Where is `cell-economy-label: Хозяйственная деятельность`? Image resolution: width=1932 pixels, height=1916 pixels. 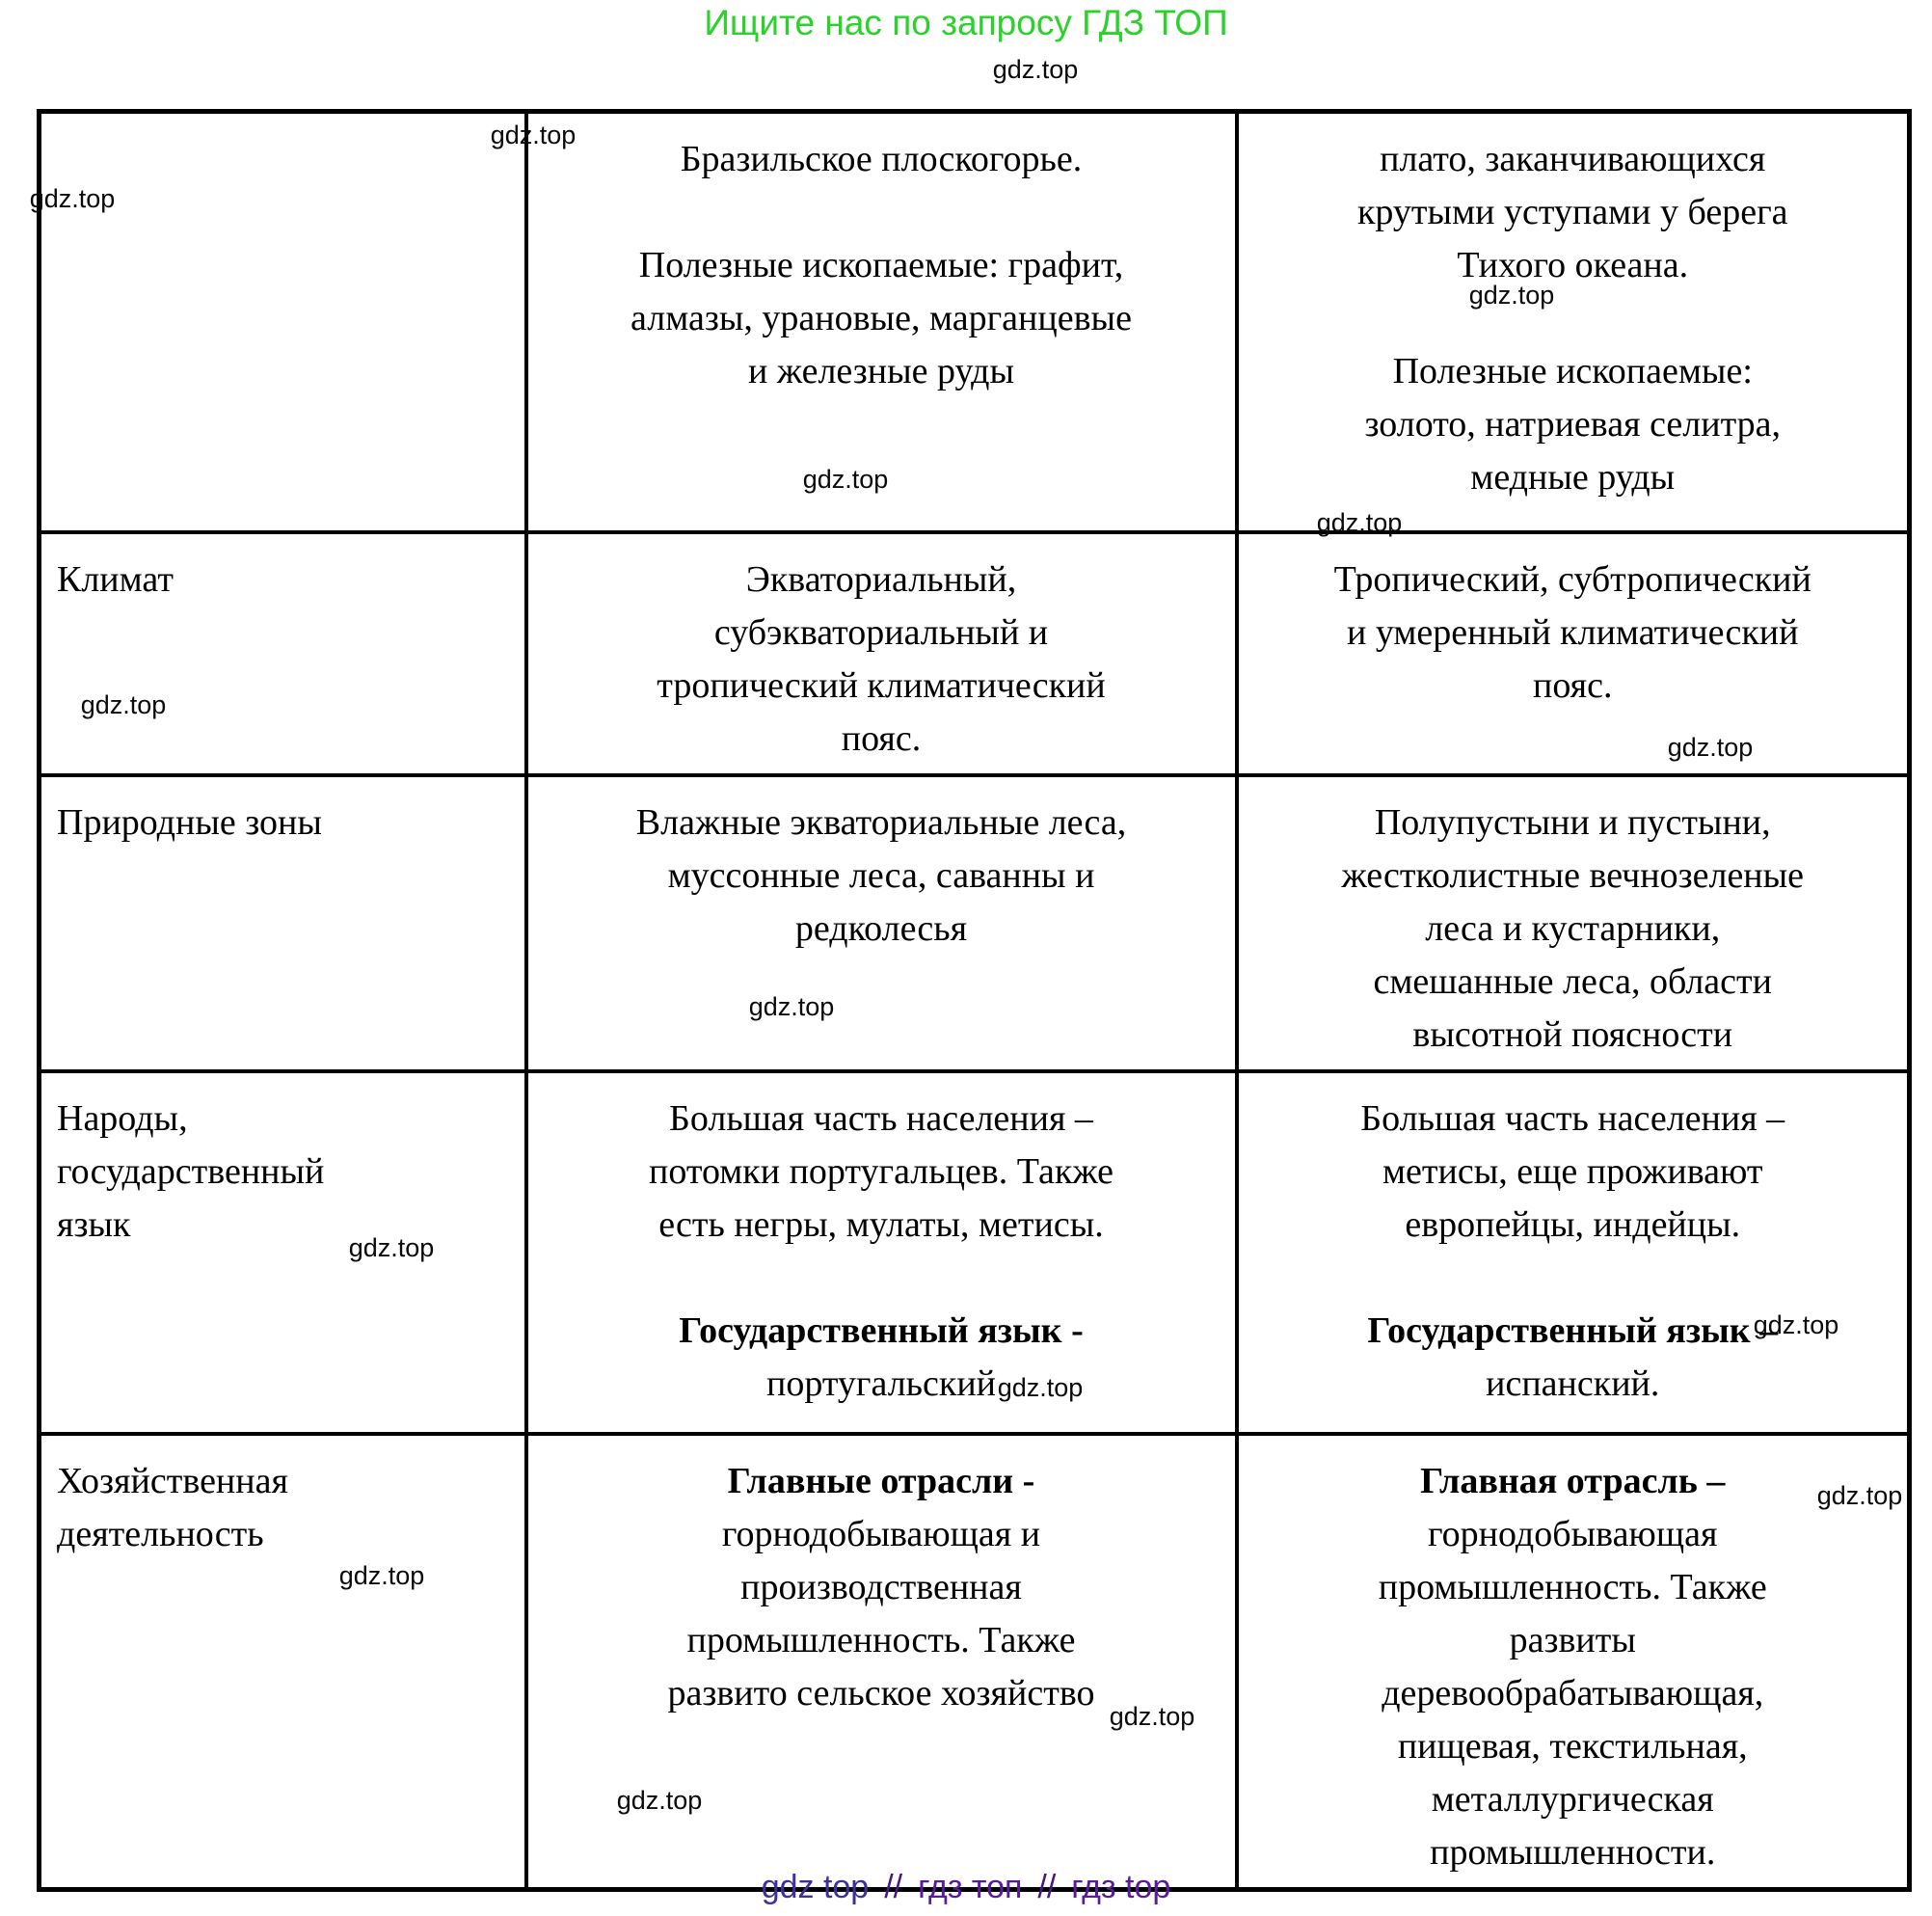 cell-economy-label: Хозяйственная деятельность is located at coordinates (283, 1661).